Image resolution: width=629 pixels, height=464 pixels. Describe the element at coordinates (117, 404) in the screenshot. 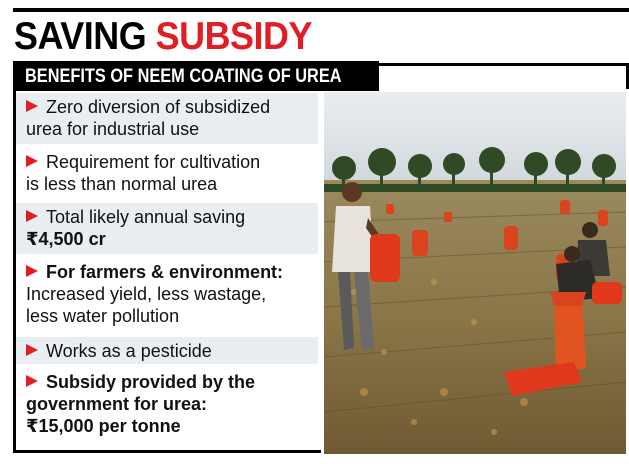

I see `item-line: government for urea:` at that location.